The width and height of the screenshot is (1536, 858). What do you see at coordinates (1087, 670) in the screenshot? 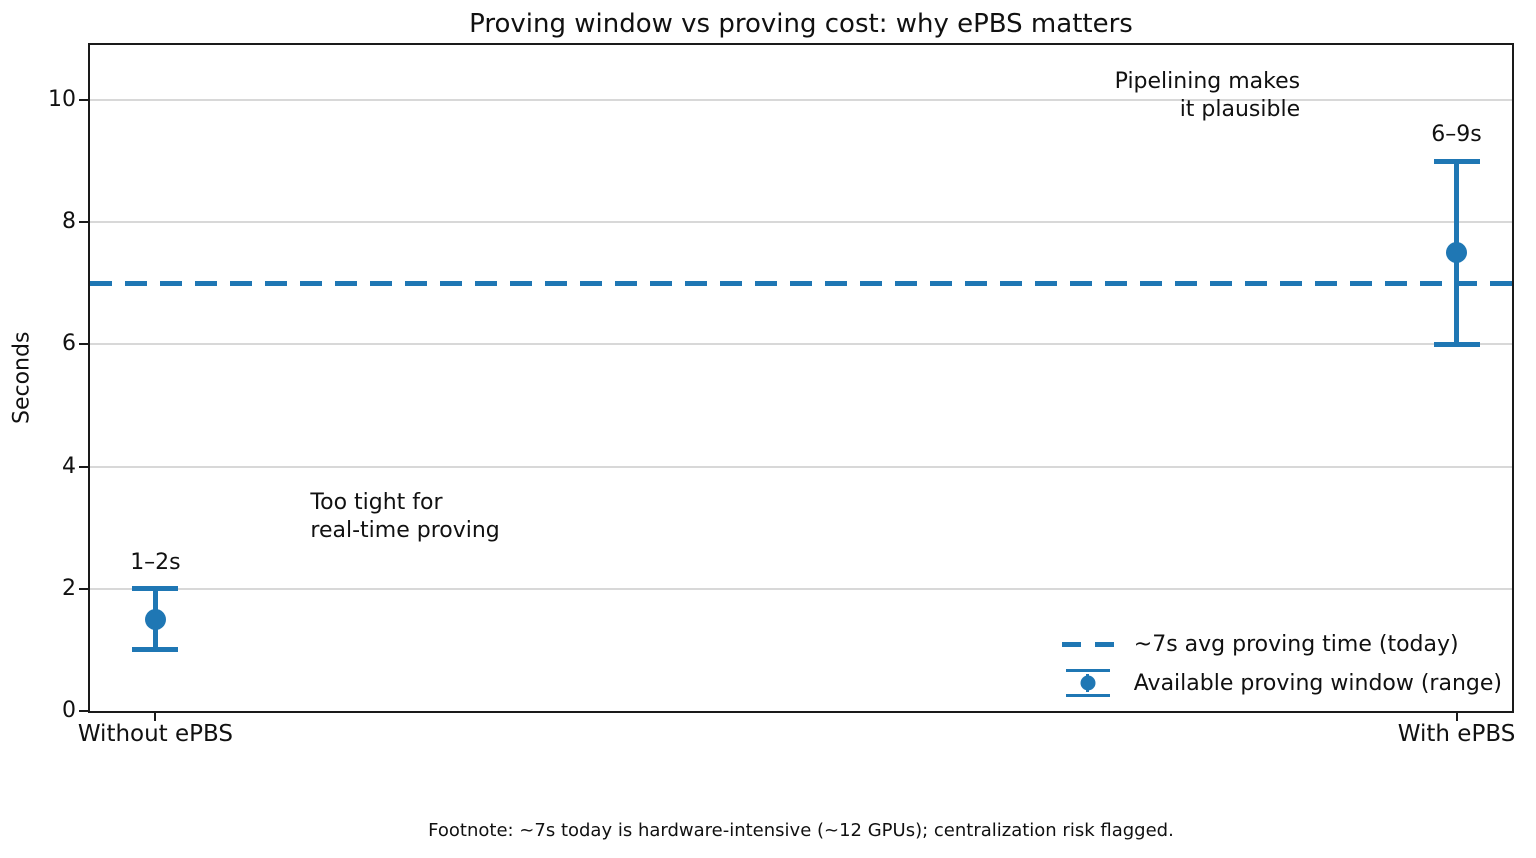
I see `errorbar-cap-top` at bounding box center [1087, 670].